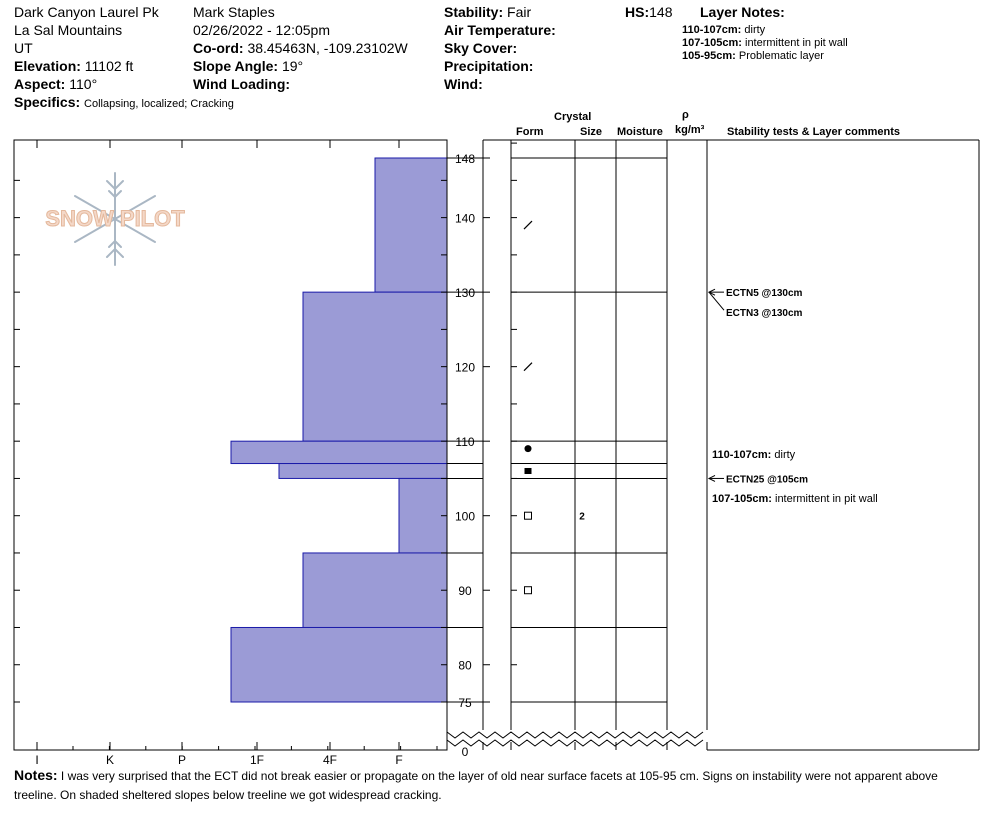 The height and width of the screenshot is (840, 994). I want to click on layer-note: 105-95cm: Problematic layer, so click(753, 56).